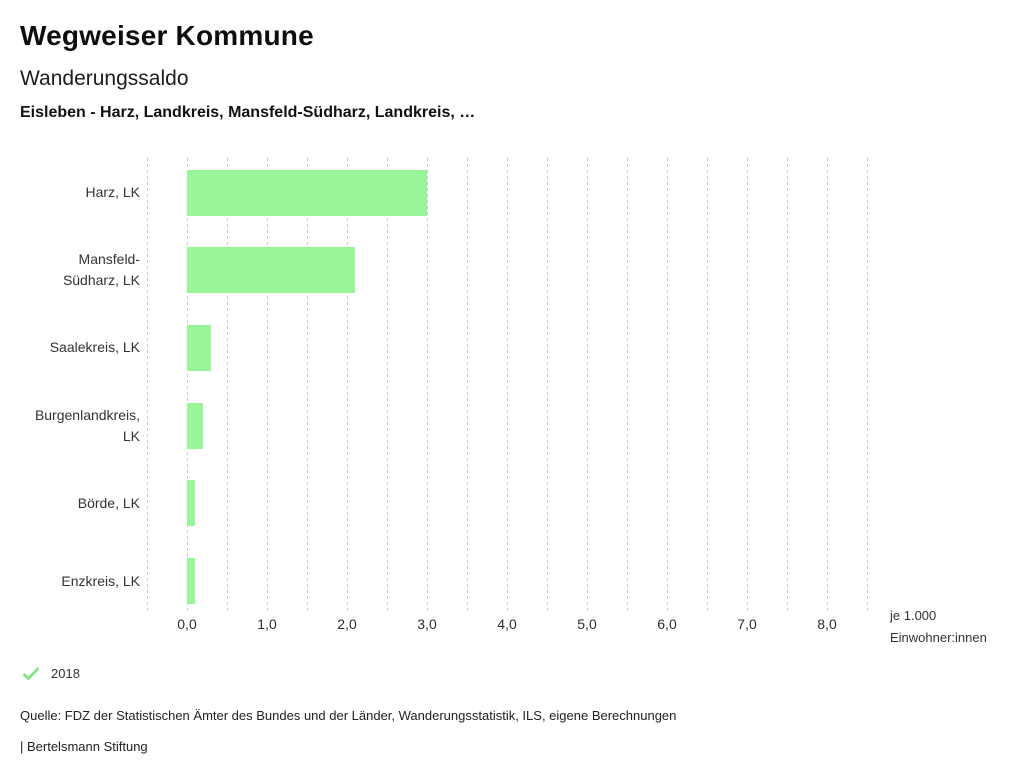 Image resolution: width=1024 pixels, height=780 pixels. I want to click on chart-title: Wanderungssaldo, so click(104, 78).